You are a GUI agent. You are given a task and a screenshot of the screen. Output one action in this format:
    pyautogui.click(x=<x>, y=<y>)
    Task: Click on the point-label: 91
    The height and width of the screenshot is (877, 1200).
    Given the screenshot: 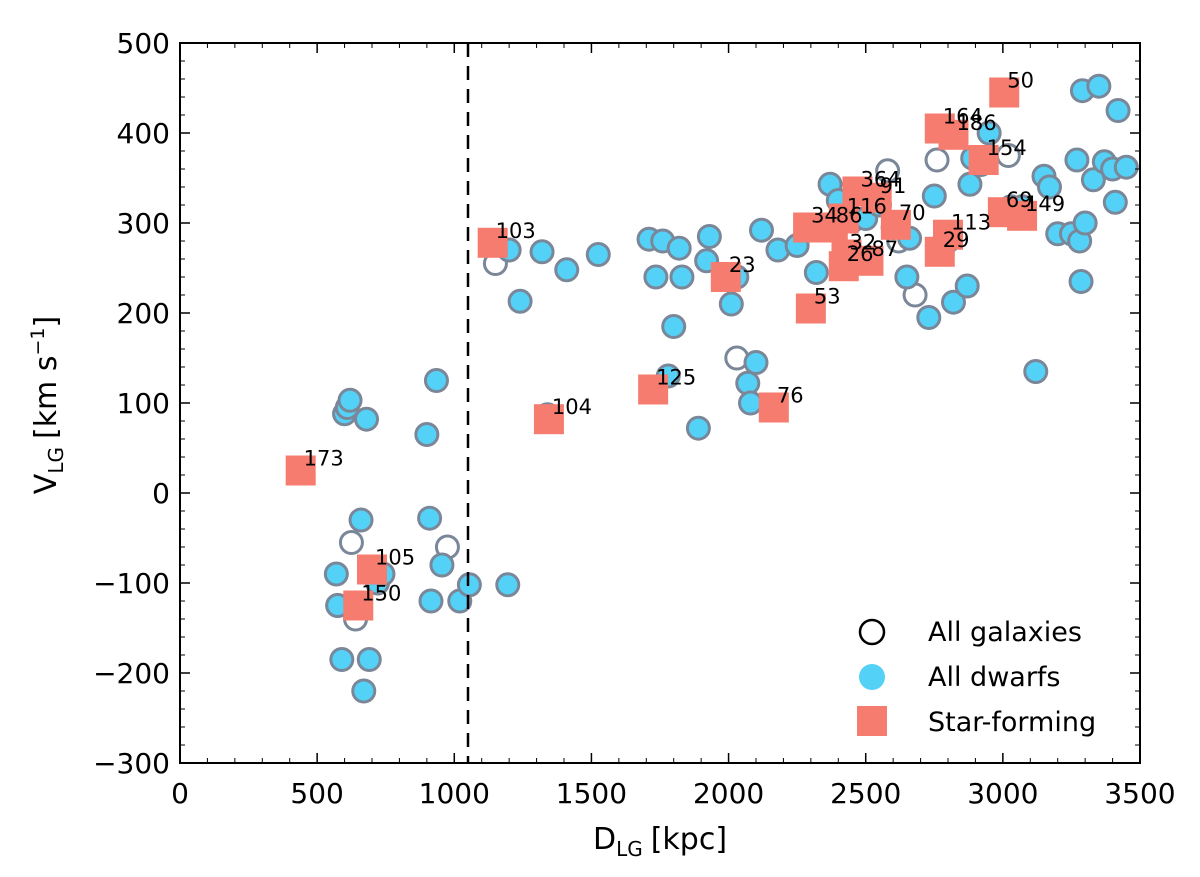 What is the action you would take?
    pyautogui.click(x=893, y=186)
    